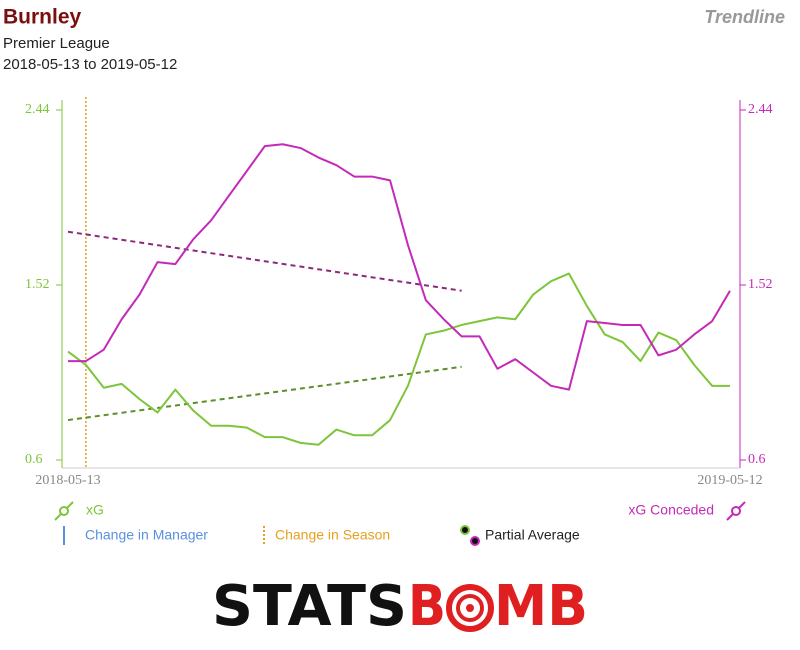 This screenshot has height=650, width=800. Describe the element at coordinates (42, 17) in the screenshot. I see `chart-title: Burnley` at that location.